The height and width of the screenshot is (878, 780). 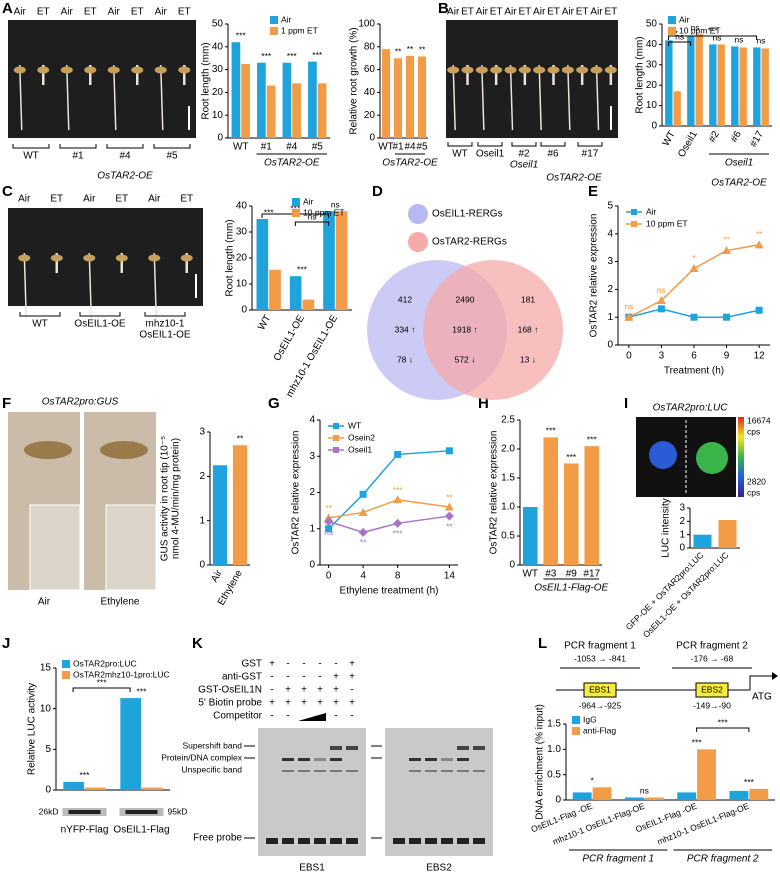 What do you see at coordinates (726, 240) in the screenshot?
I see `significance: **` at bounding box center [726, 240].